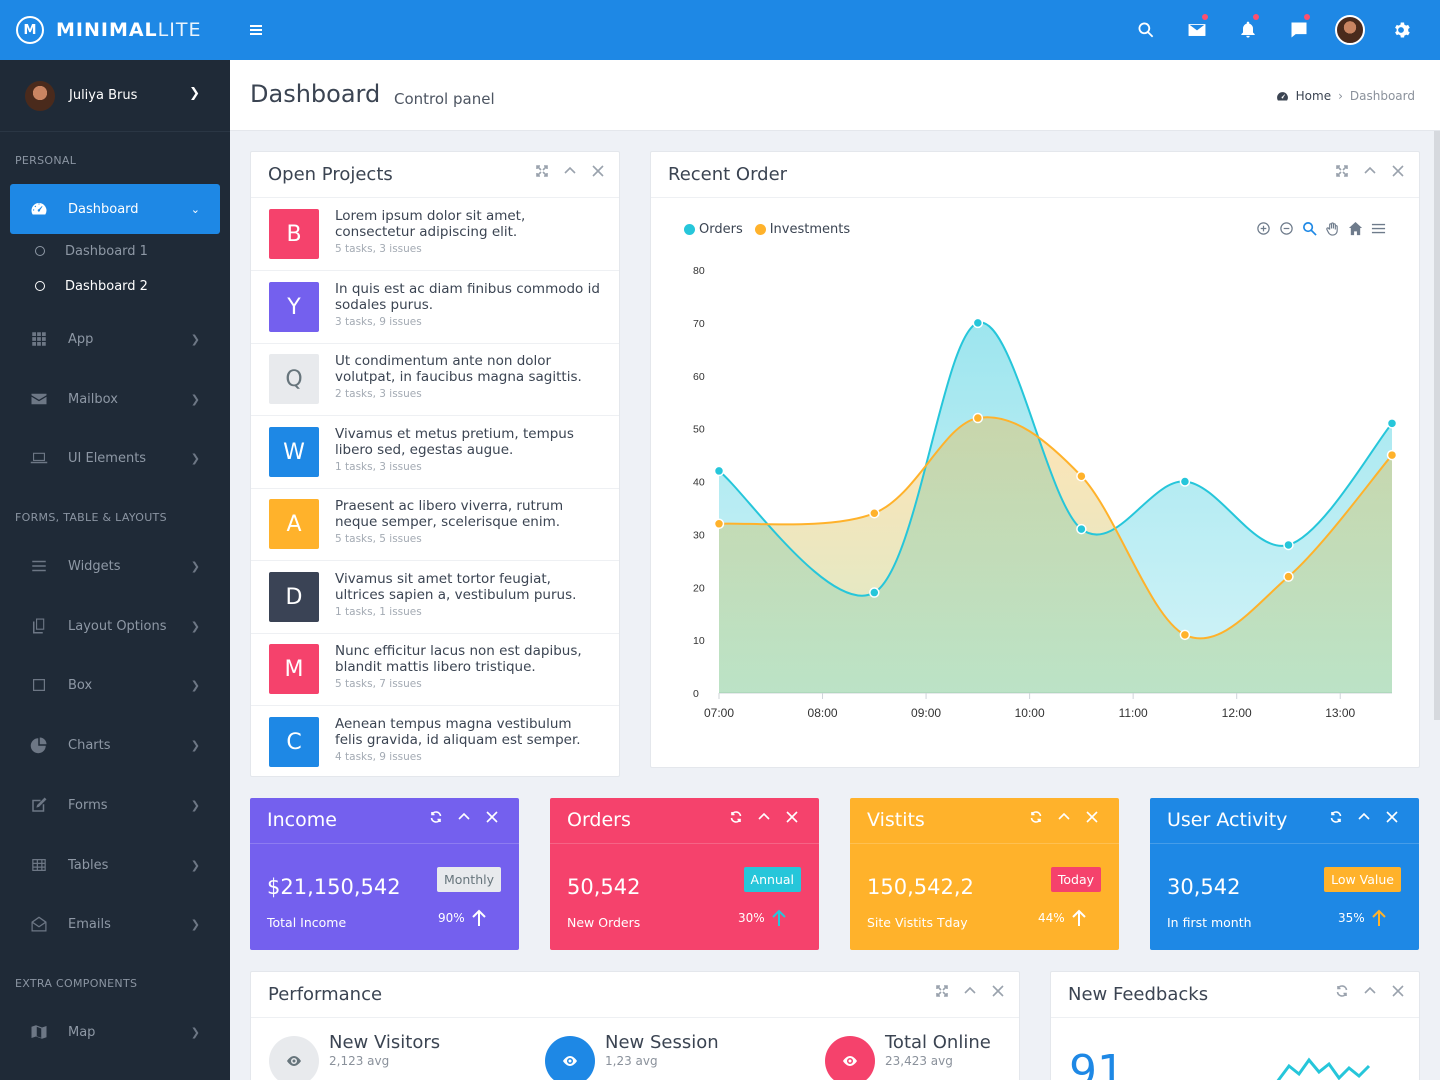  What do you see at coordinates (1145, 30) in the screenshot?
I see `search-icon` at bounding box center [1145, 30].